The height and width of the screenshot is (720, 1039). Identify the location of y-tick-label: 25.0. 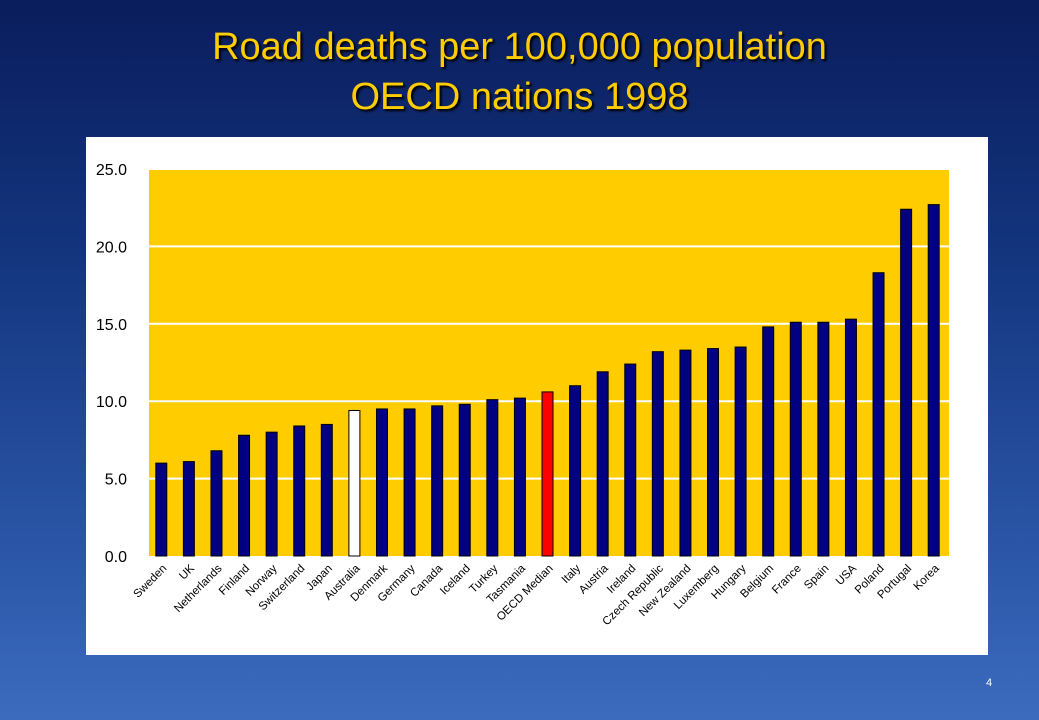
(111, 170).